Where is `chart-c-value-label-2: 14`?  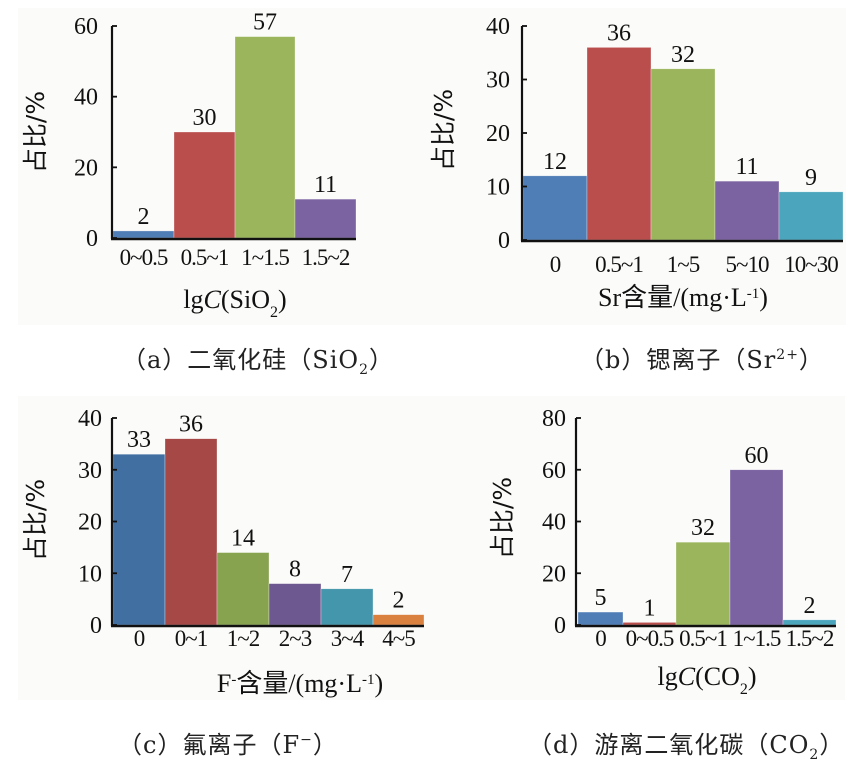
chart-c-value-label-2: 14 is located at coordinates (243, 539).